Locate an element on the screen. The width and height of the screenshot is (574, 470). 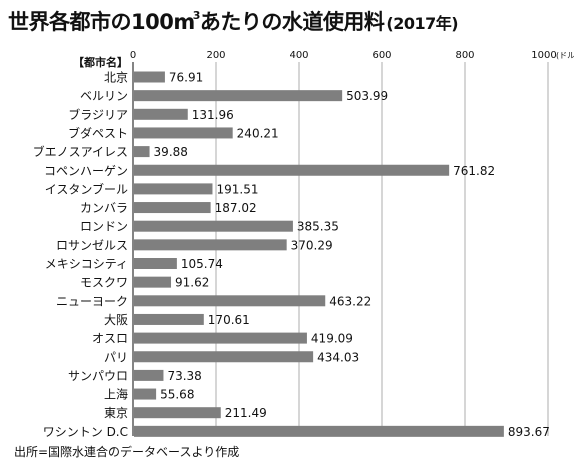
value-label: 131.96 is located at coordinates (213, 115).